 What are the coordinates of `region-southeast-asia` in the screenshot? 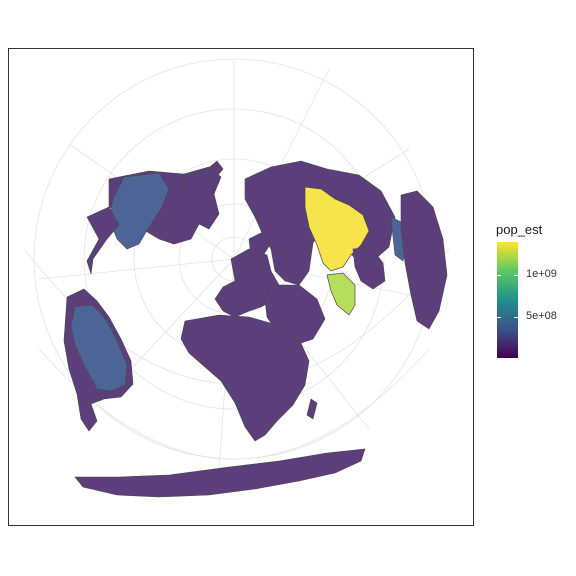 It's located at (369, 268).